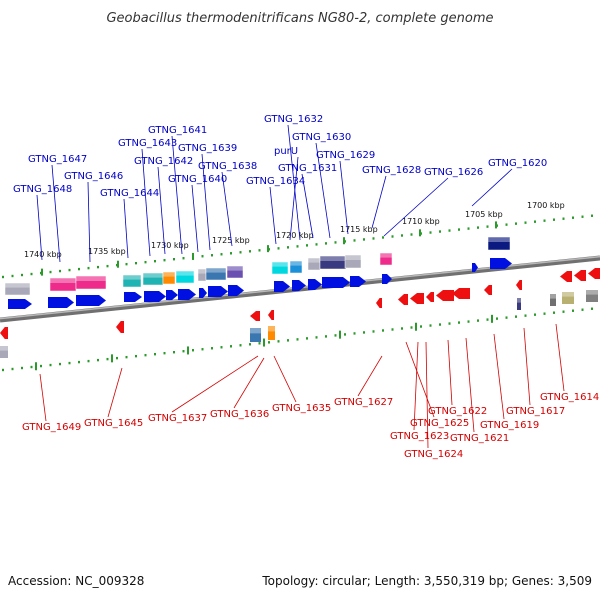  What do you see at coordinates (509, 425) in the screenshot?
I see `reverse-gene-label: GTNG_1619` at bounding box center [509, 425].